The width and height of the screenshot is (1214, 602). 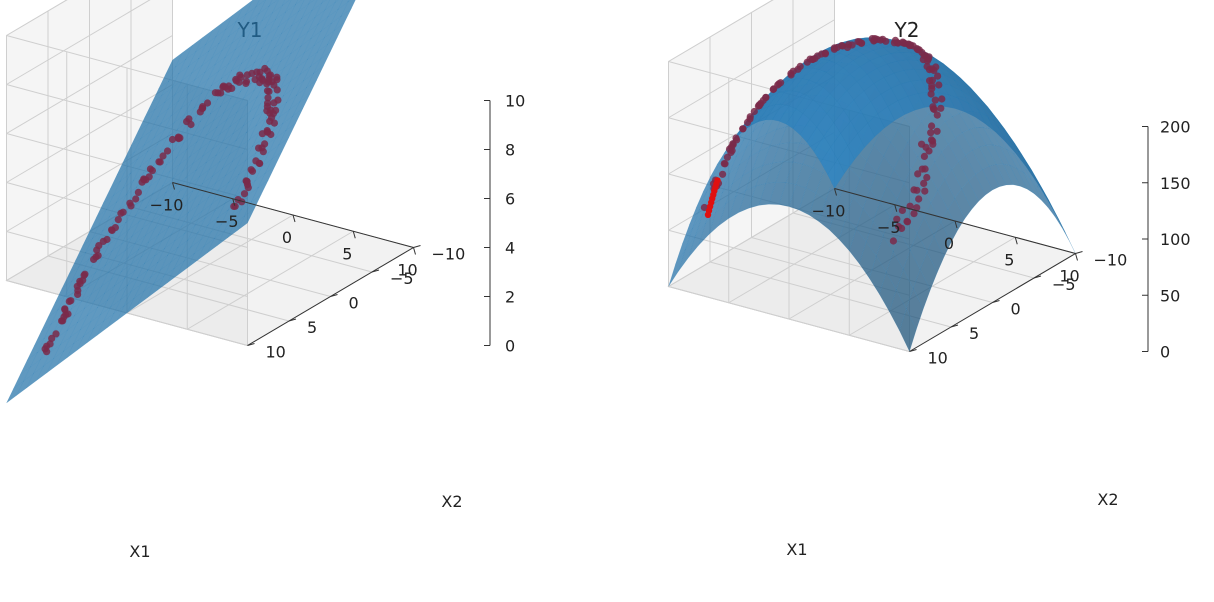 What do you see at coordinates (1175, 127) in the screenshot?
I see `z-tick-label: 200` at bounding box center [1175, 127].